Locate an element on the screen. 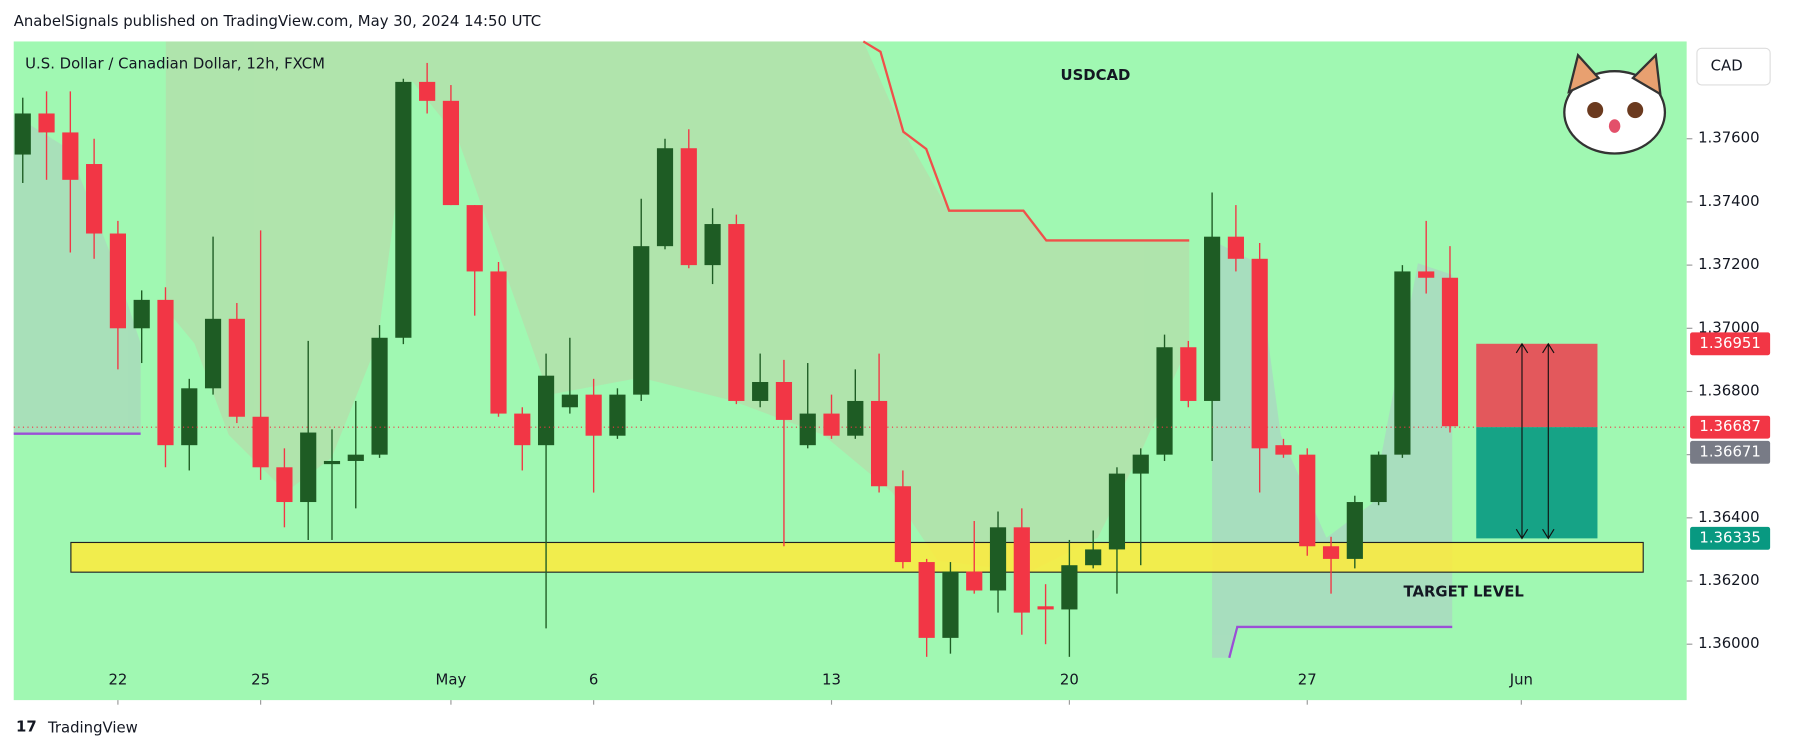 Image resolution: width=1793 pixels, height=753 pixels. logo: 17 is located at coordinates (26, 727).